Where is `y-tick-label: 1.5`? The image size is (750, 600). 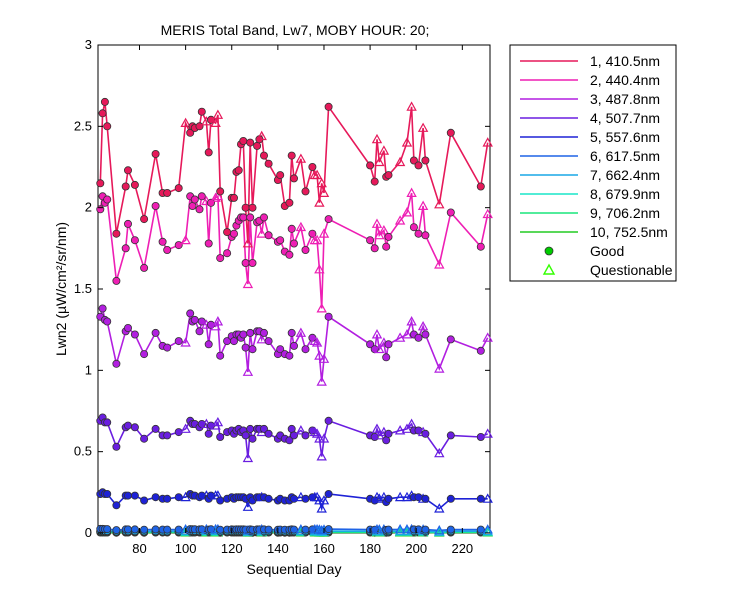 y-tick-label: 1.5 is located at coordinates (83, 288).